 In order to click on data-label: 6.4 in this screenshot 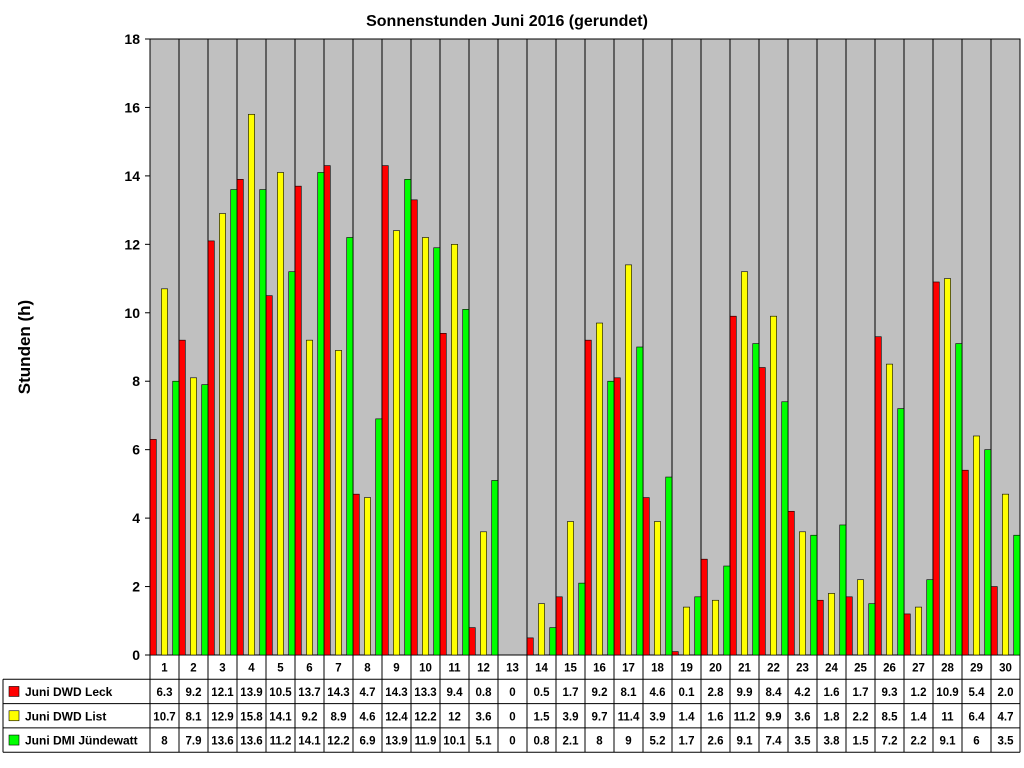, I will do `click(977, 717)`.